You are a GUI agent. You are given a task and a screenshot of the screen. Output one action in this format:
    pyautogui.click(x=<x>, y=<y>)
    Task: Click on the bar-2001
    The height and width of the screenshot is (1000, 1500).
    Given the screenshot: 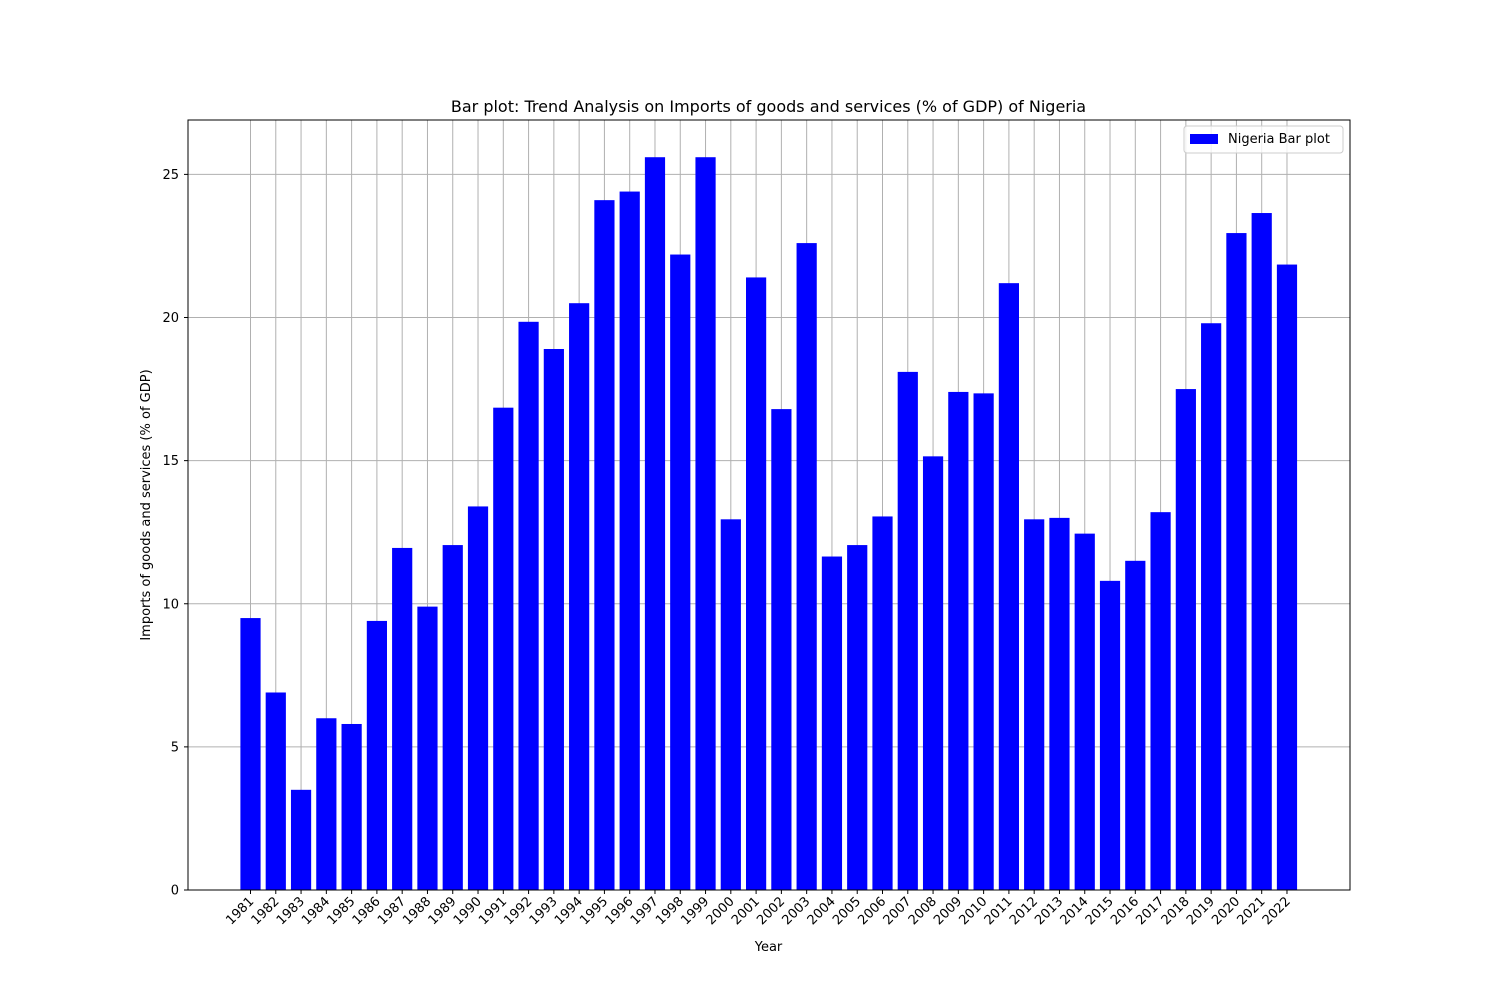 What is the action you would take?
    pyautogui.click(x=756, y=583)
    